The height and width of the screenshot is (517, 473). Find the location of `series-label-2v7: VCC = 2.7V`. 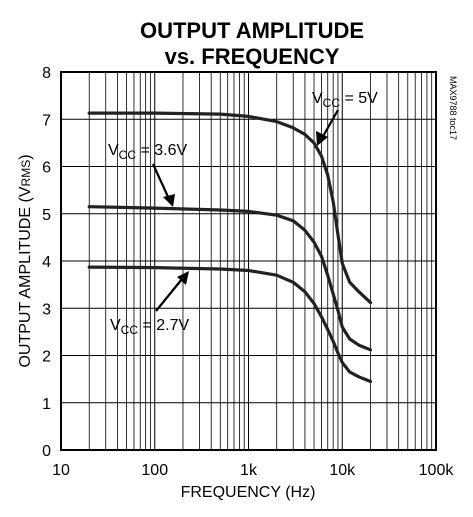

series-label-2v7: VCC = 2.7V is located at coordinates (149, 304).